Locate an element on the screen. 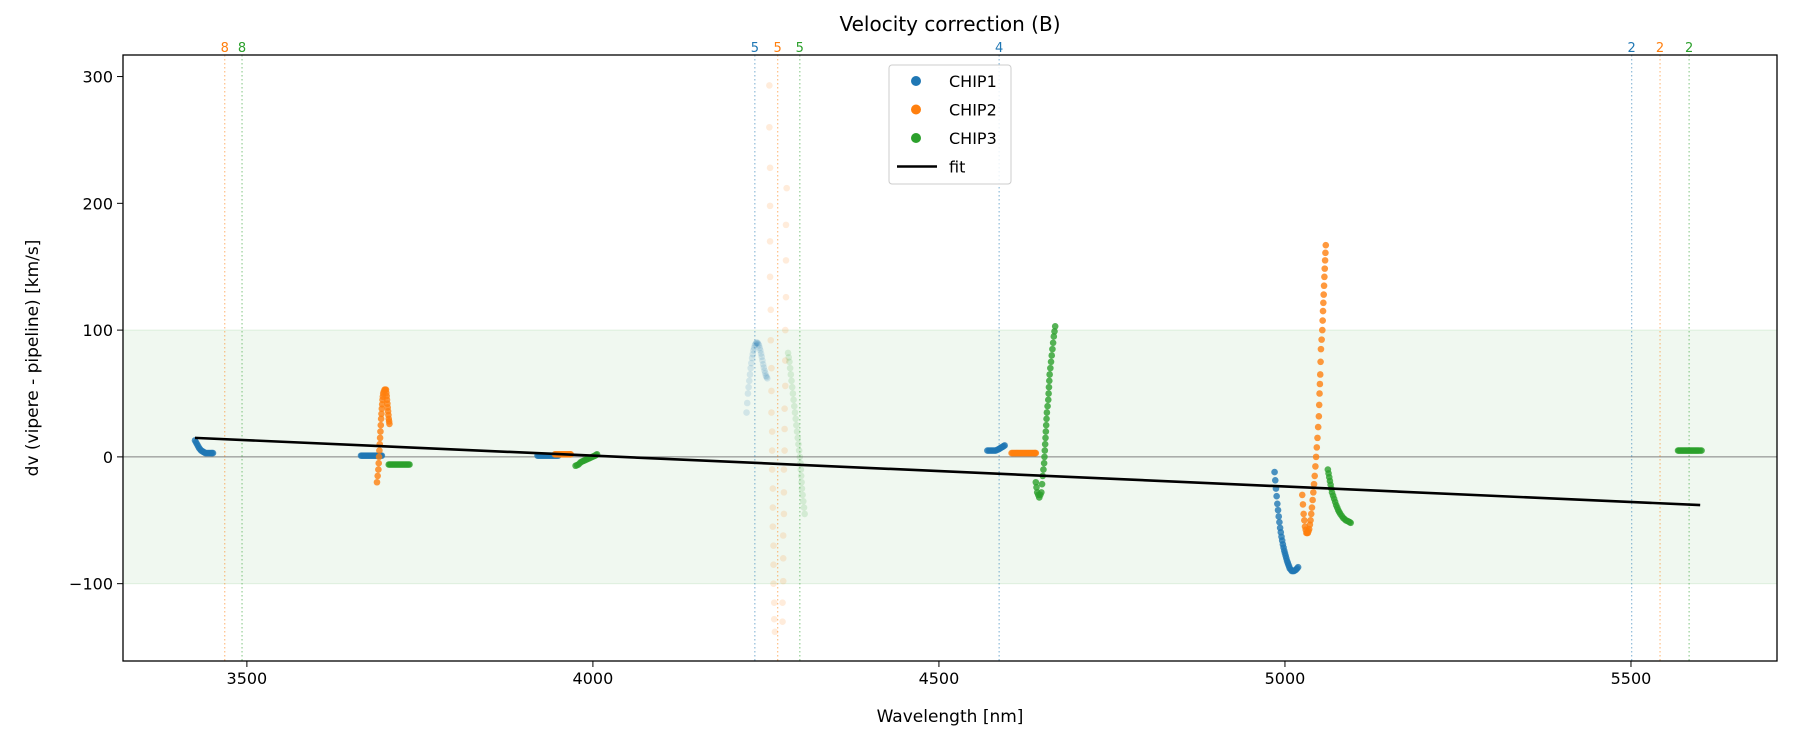  order-marker-label: 5 is located at coordinates (778, 48).